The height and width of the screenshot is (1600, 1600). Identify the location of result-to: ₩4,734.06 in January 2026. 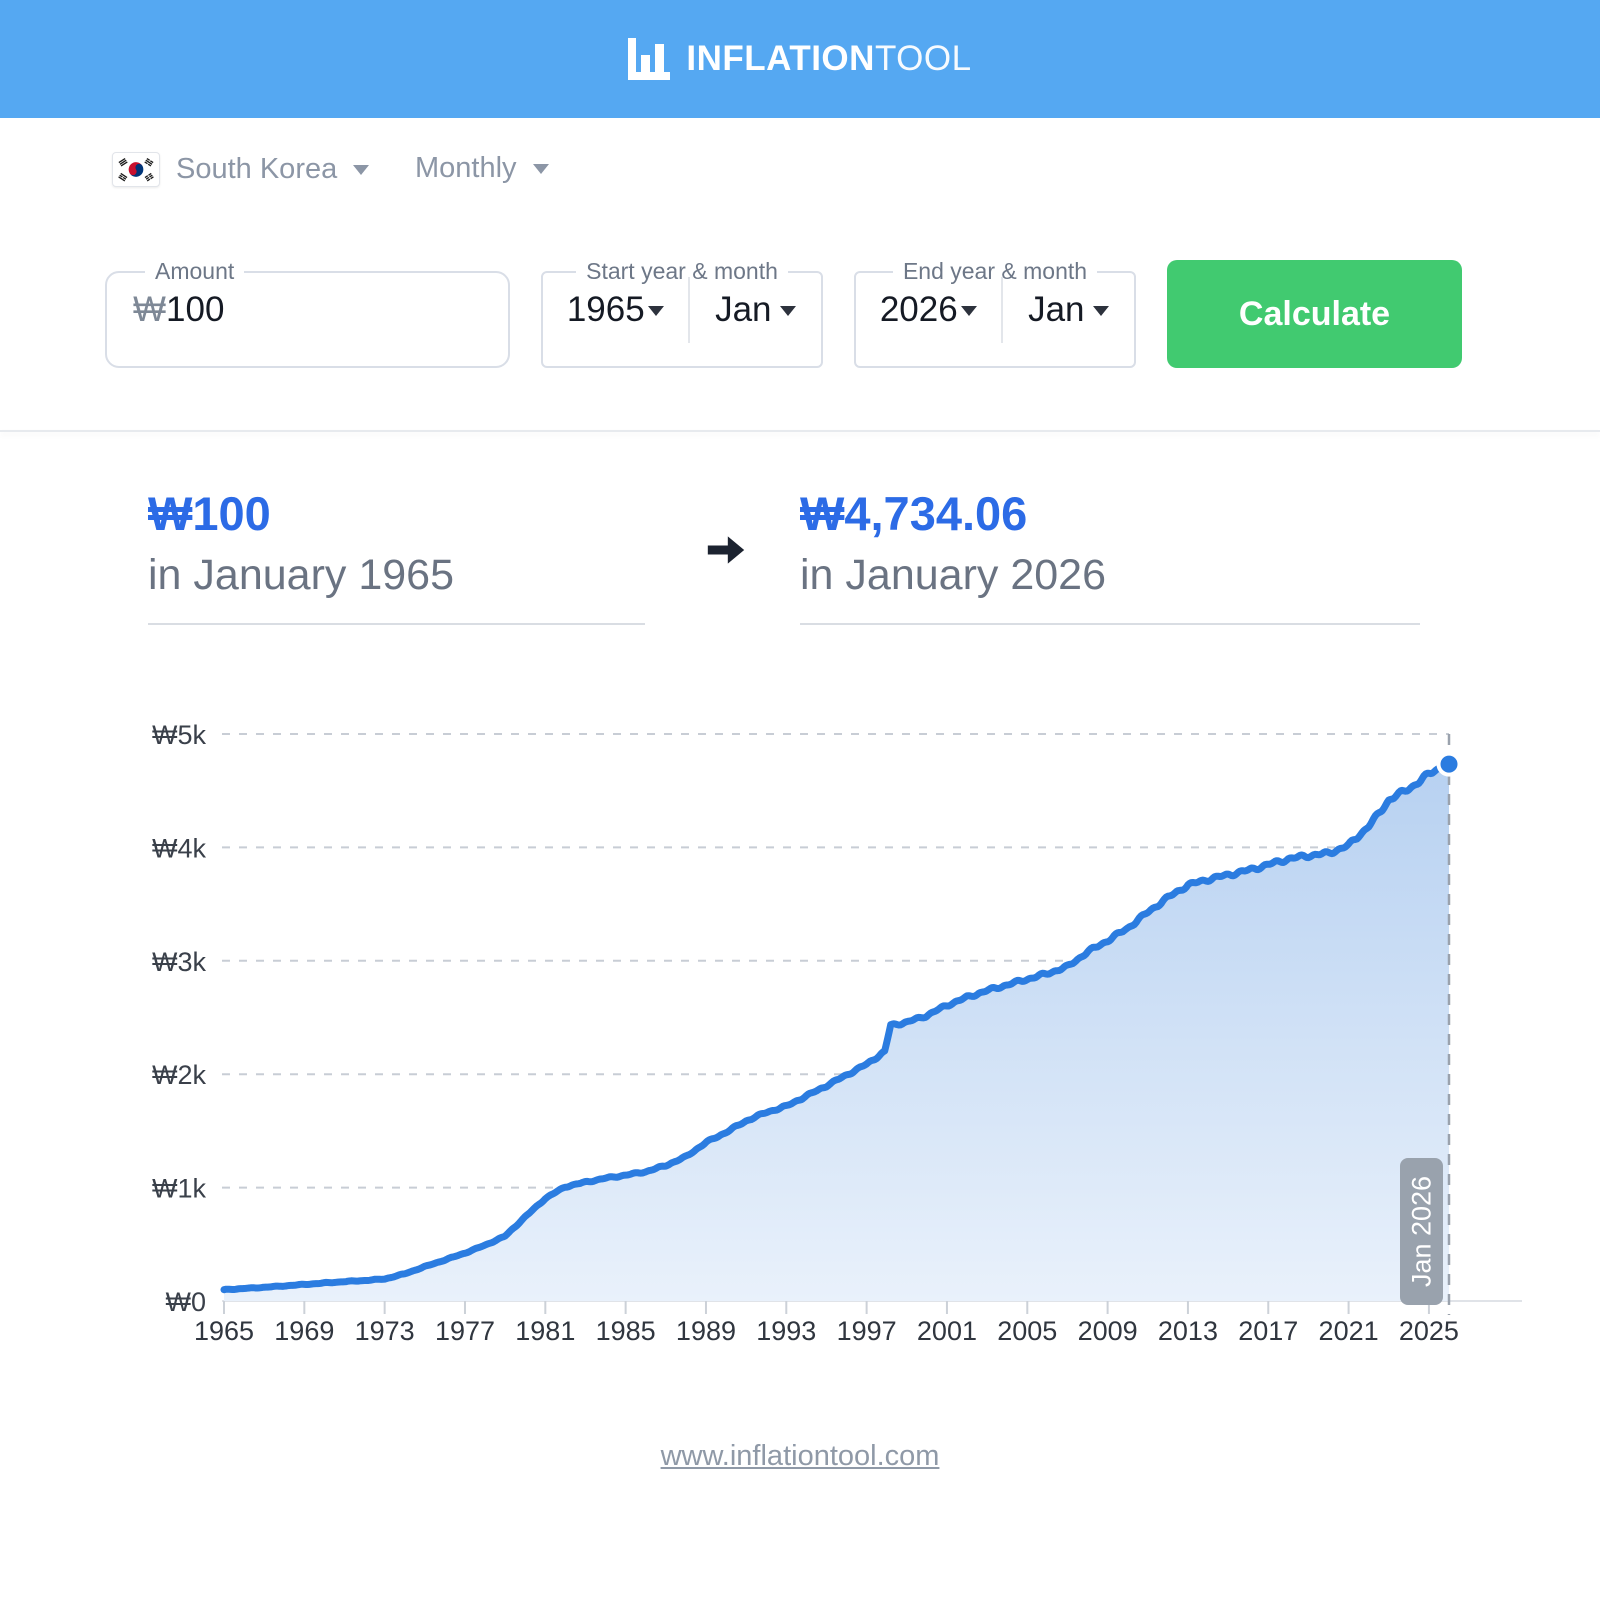
(1110, 556).